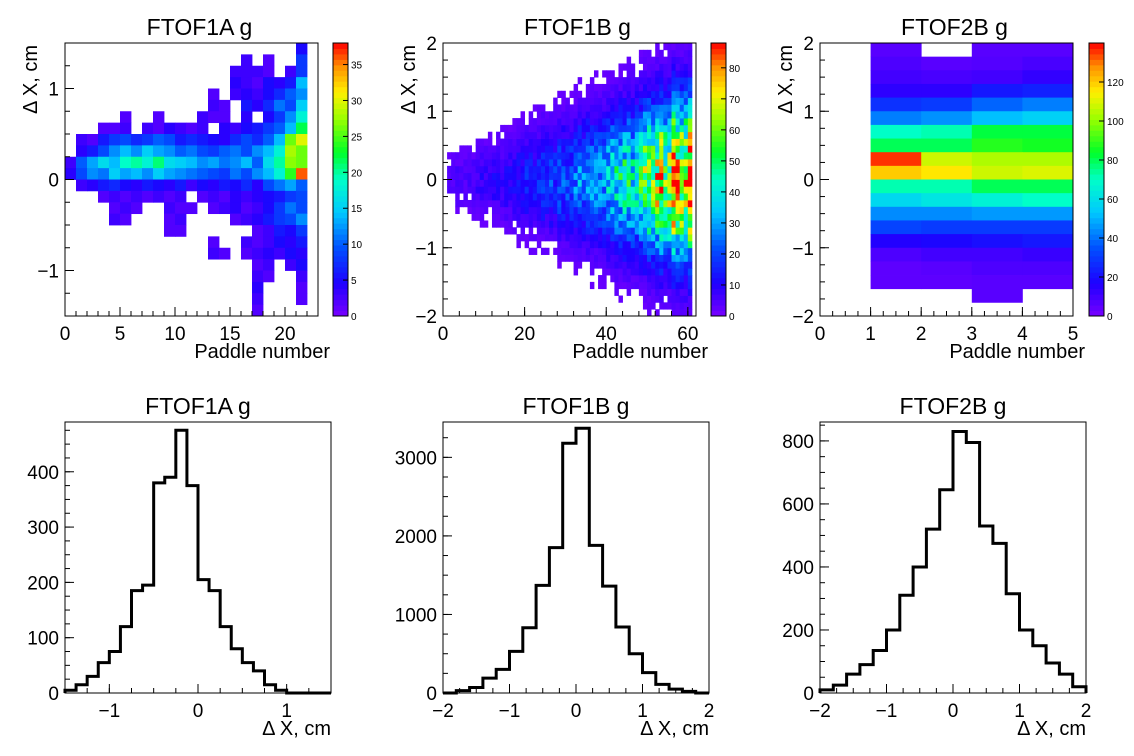 The image size is (1134, 756). Describe the element at coordinates (48, 272) in the screenshot. I see `y-tick-label: −1` at that location.